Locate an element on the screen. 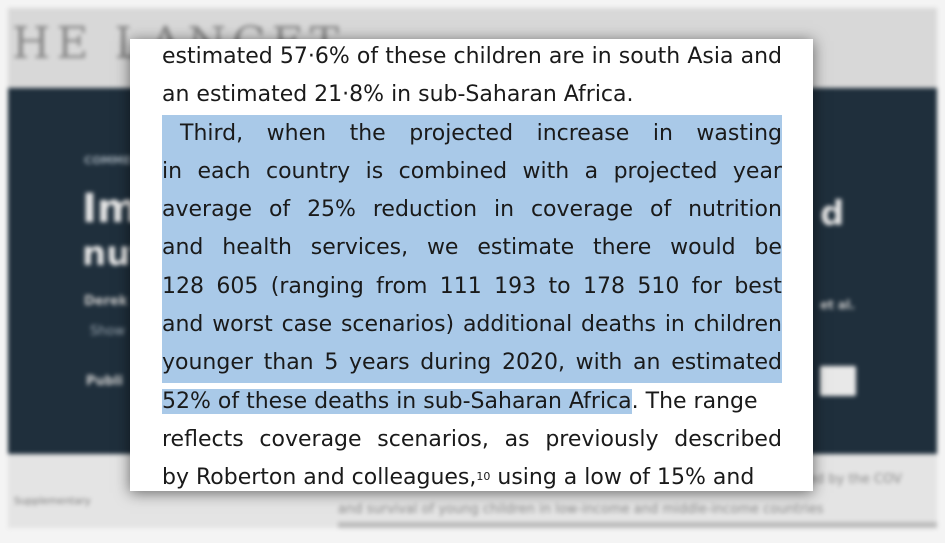  word: an is located at coordinates (647, 363).